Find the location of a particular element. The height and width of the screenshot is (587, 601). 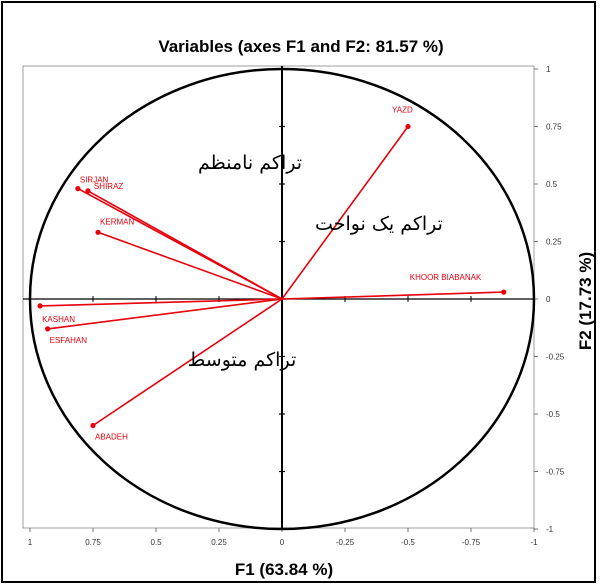

x-tick-label: -0.5 is located at coordinates (408, 542).